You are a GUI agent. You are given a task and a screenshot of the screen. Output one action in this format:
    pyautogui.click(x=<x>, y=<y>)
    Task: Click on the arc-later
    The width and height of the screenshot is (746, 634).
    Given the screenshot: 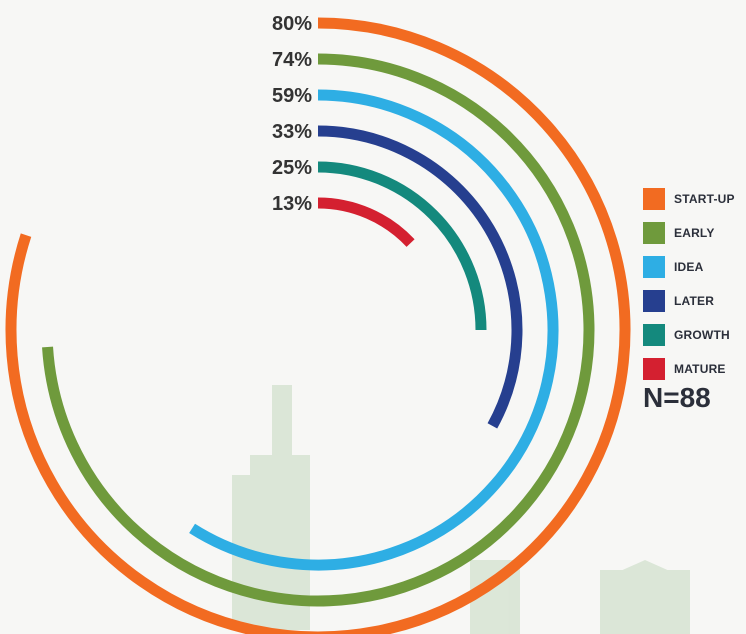 What is the action you would take?
    pyautogui.click(x=420, y=277)
    